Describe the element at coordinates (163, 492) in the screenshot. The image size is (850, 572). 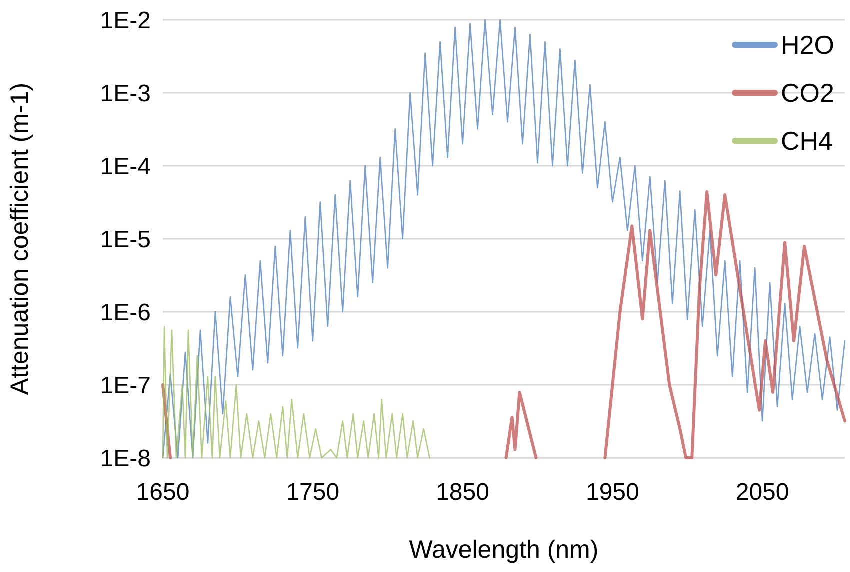
I see `x-tick-label: 1650` at that location.